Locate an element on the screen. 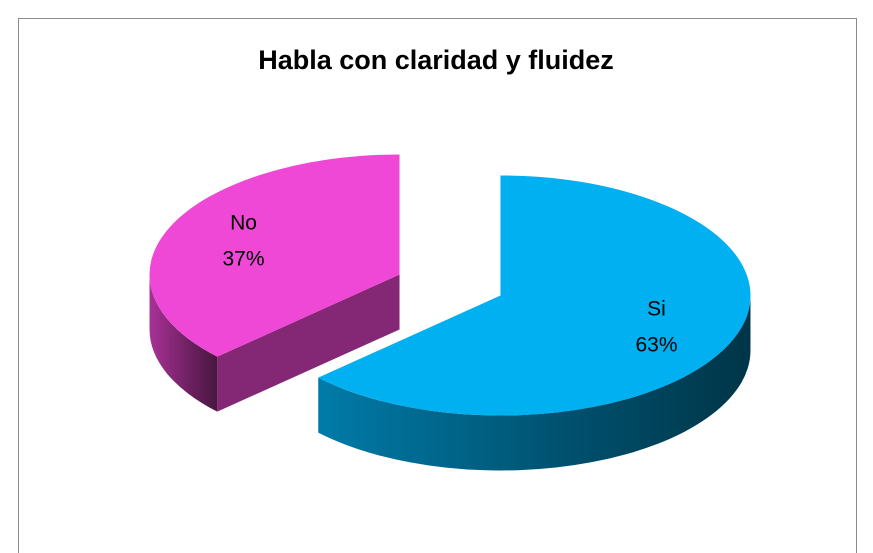 The height and width of the screenshot is (553, 873). slice-value-label: 63% is located at coordinates (656, 344).